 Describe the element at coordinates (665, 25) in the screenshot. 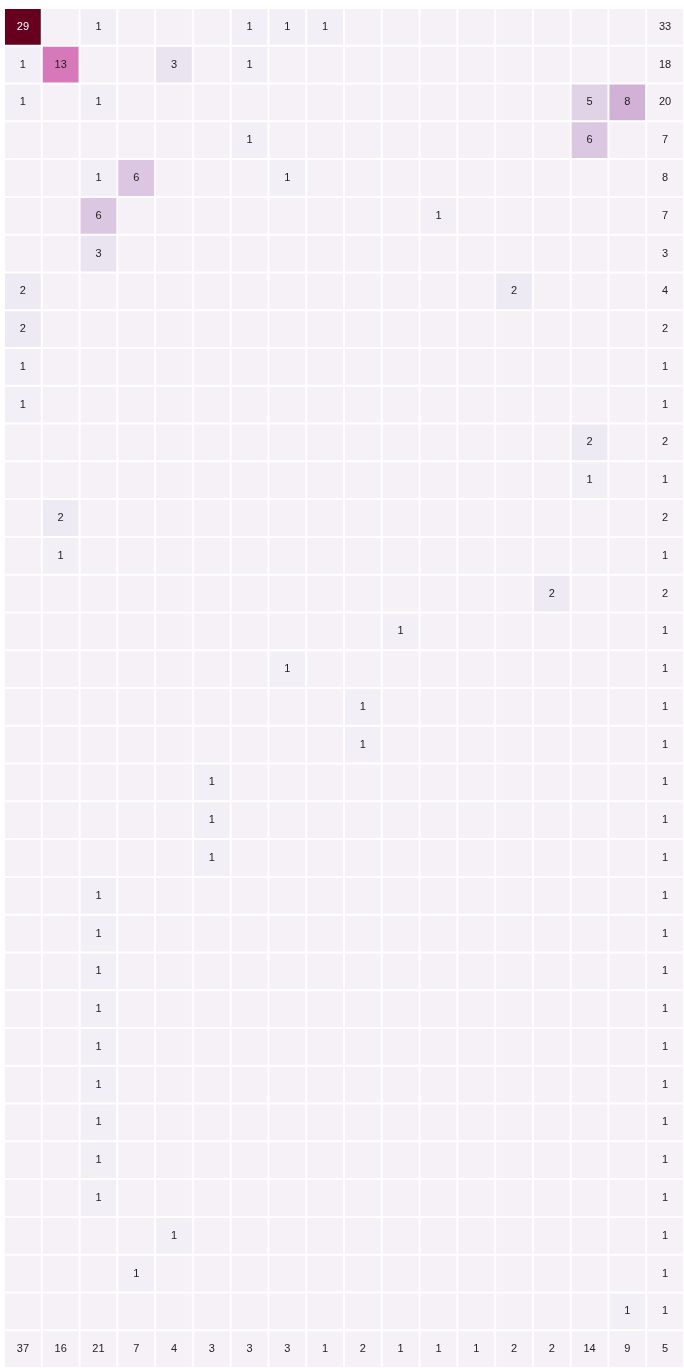

I see `data-label: 33` at that location.